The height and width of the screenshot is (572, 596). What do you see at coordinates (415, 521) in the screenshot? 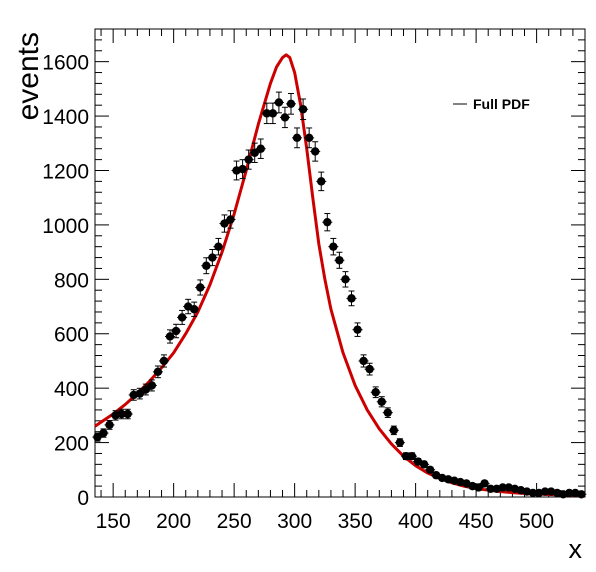
I see `x-tick-label: 400` at bounding box center [415, 521].